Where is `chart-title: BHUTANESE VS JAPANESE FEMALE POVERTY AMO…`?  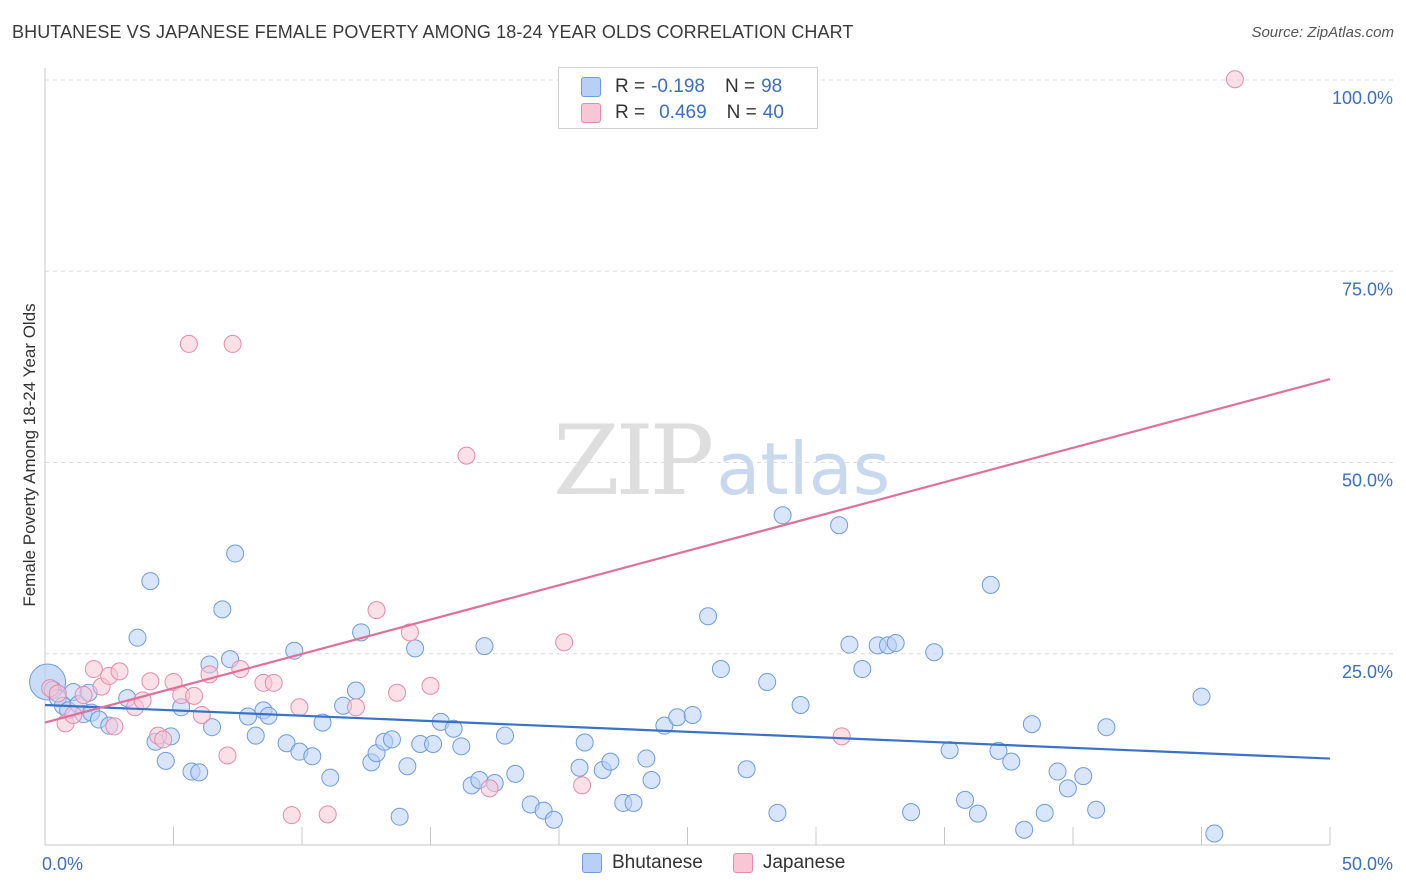 chart-title: BHUTANESE VS JAPANESE FEMALE POVERTY AMO… is located at coordinates (433, 32).